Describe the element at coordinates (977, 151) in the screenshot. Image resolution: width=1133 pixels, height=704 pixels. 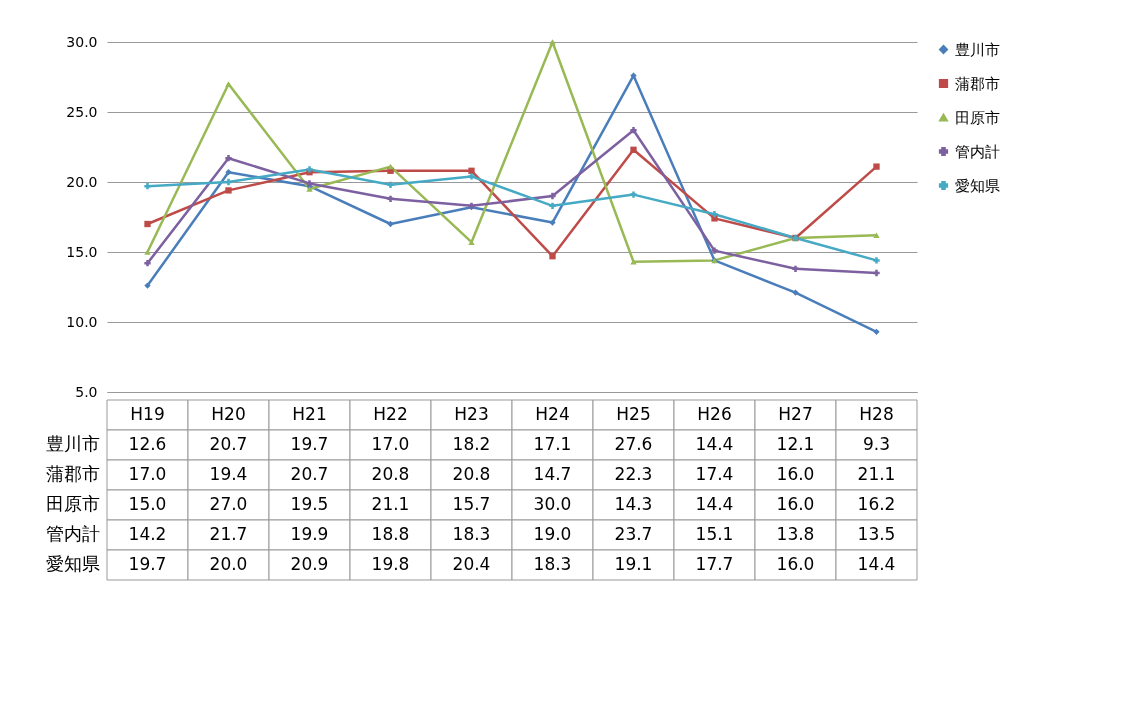
I see `legend-label: 管内計` at that location.